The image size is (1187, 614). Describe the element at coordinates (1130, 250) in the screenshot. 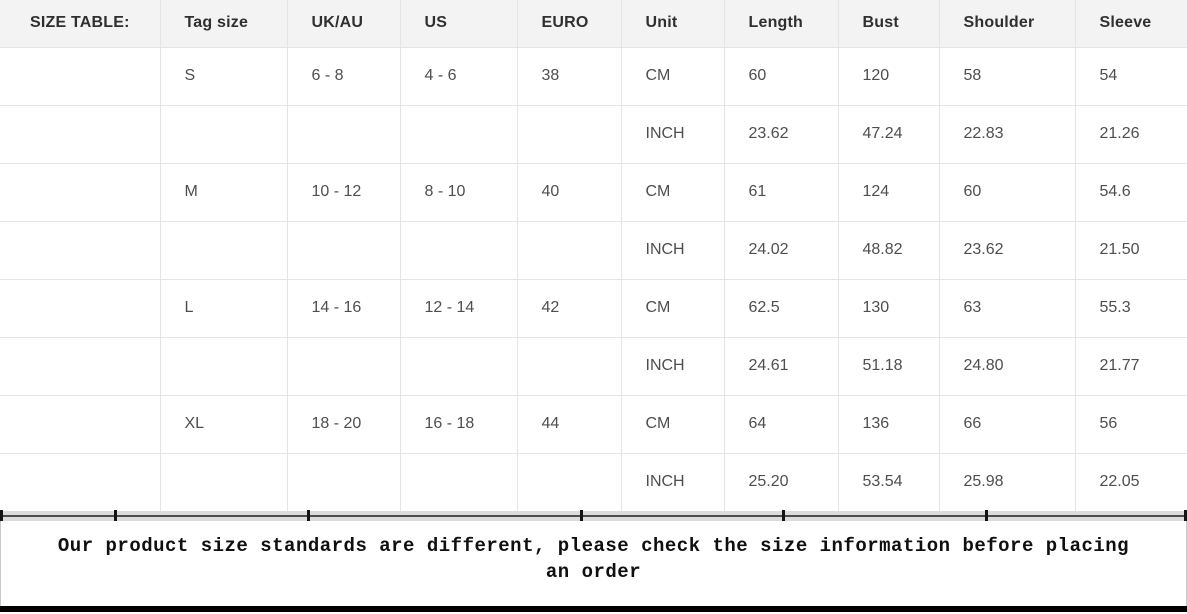

I see `table-cell: 21.50` at that location.